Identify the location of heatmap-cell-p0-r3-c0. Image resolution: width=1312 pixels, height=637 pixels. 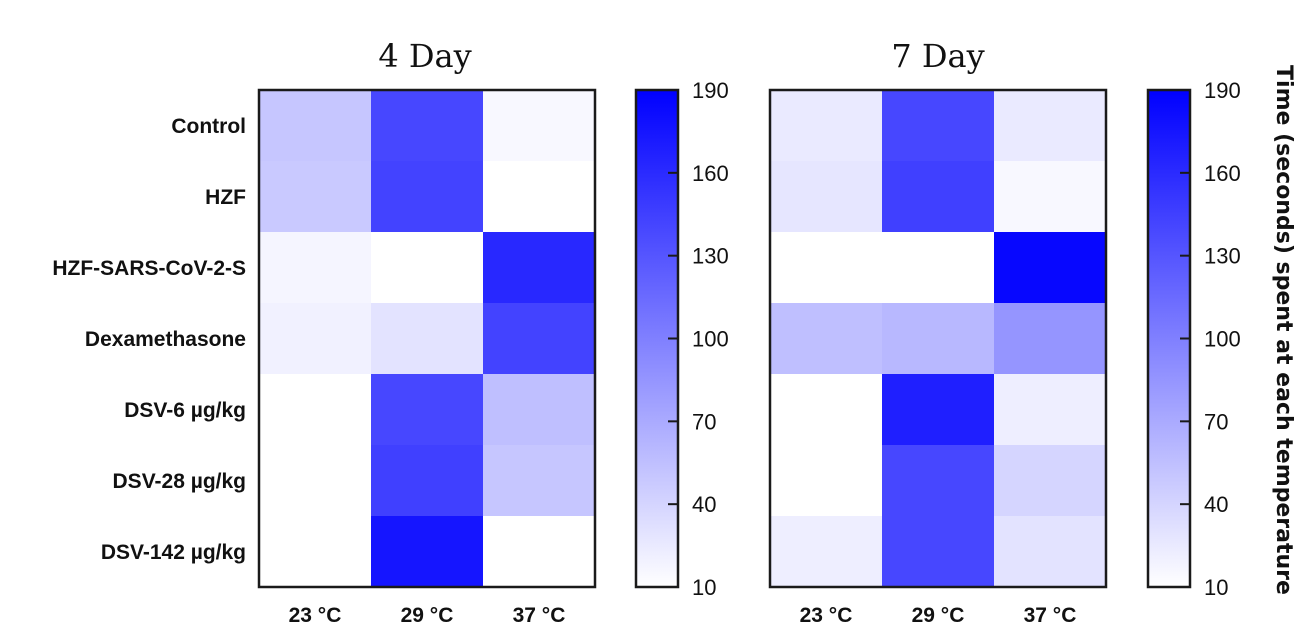
(315, 339).